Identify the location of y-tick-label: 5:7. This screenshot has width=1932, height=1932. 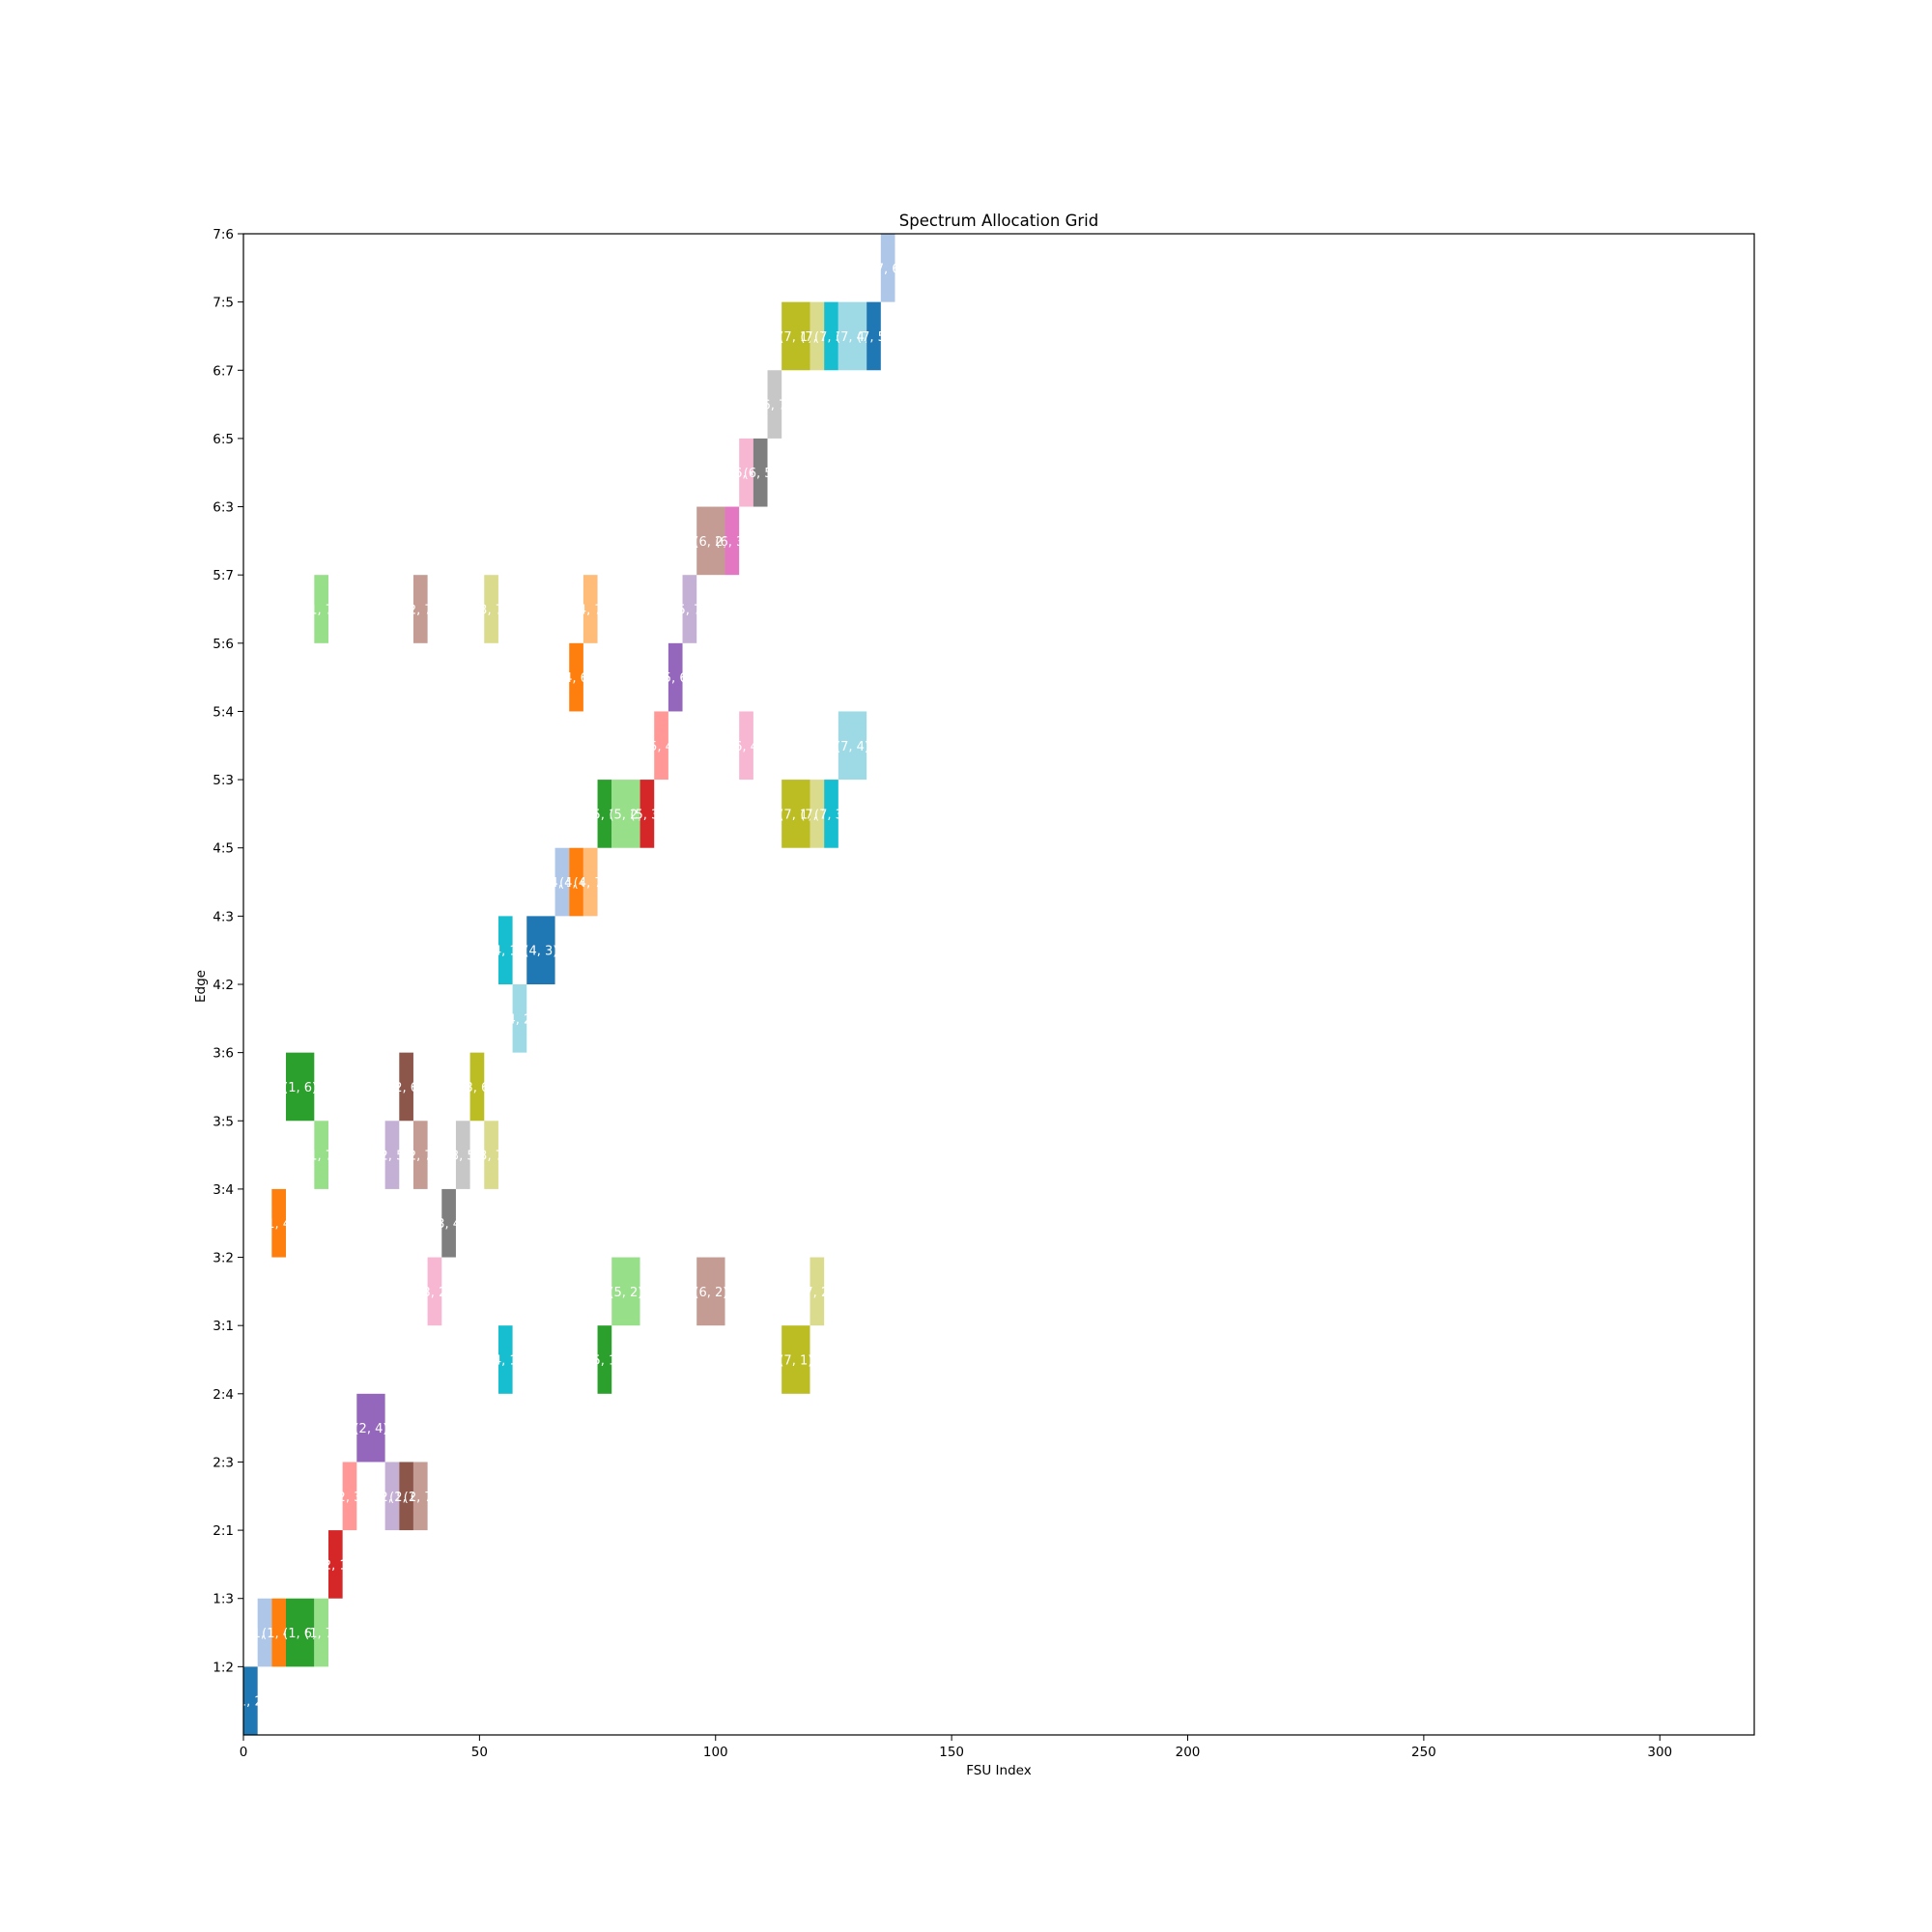
(223, 575).